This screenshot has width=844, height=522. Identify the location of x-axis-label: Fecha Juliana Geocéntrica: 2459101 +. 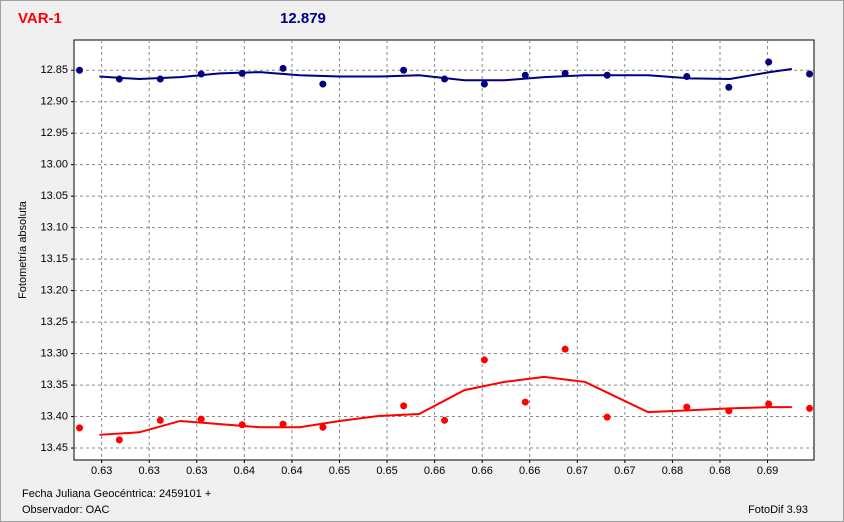
(116, 494).